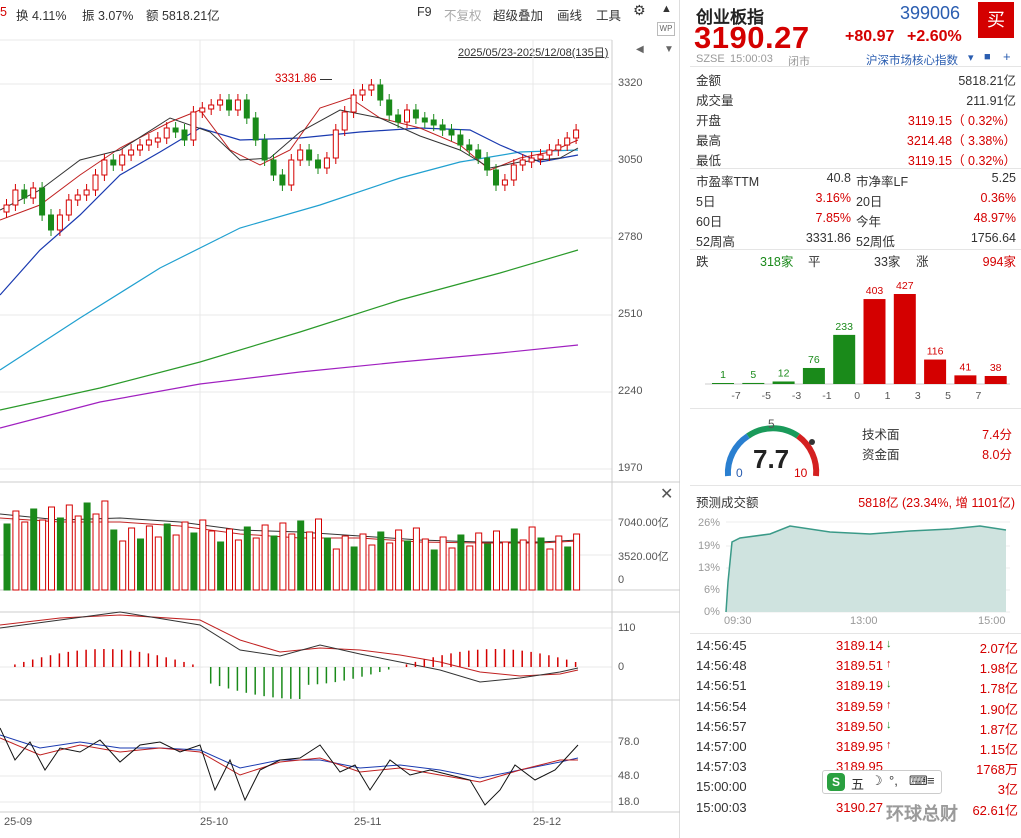 Image resolution: width=1021 pixels, height=838 pixels. Describe the element at coordinates (870, 36) in the screenshot. I see `price-change: +80.97` at that location.